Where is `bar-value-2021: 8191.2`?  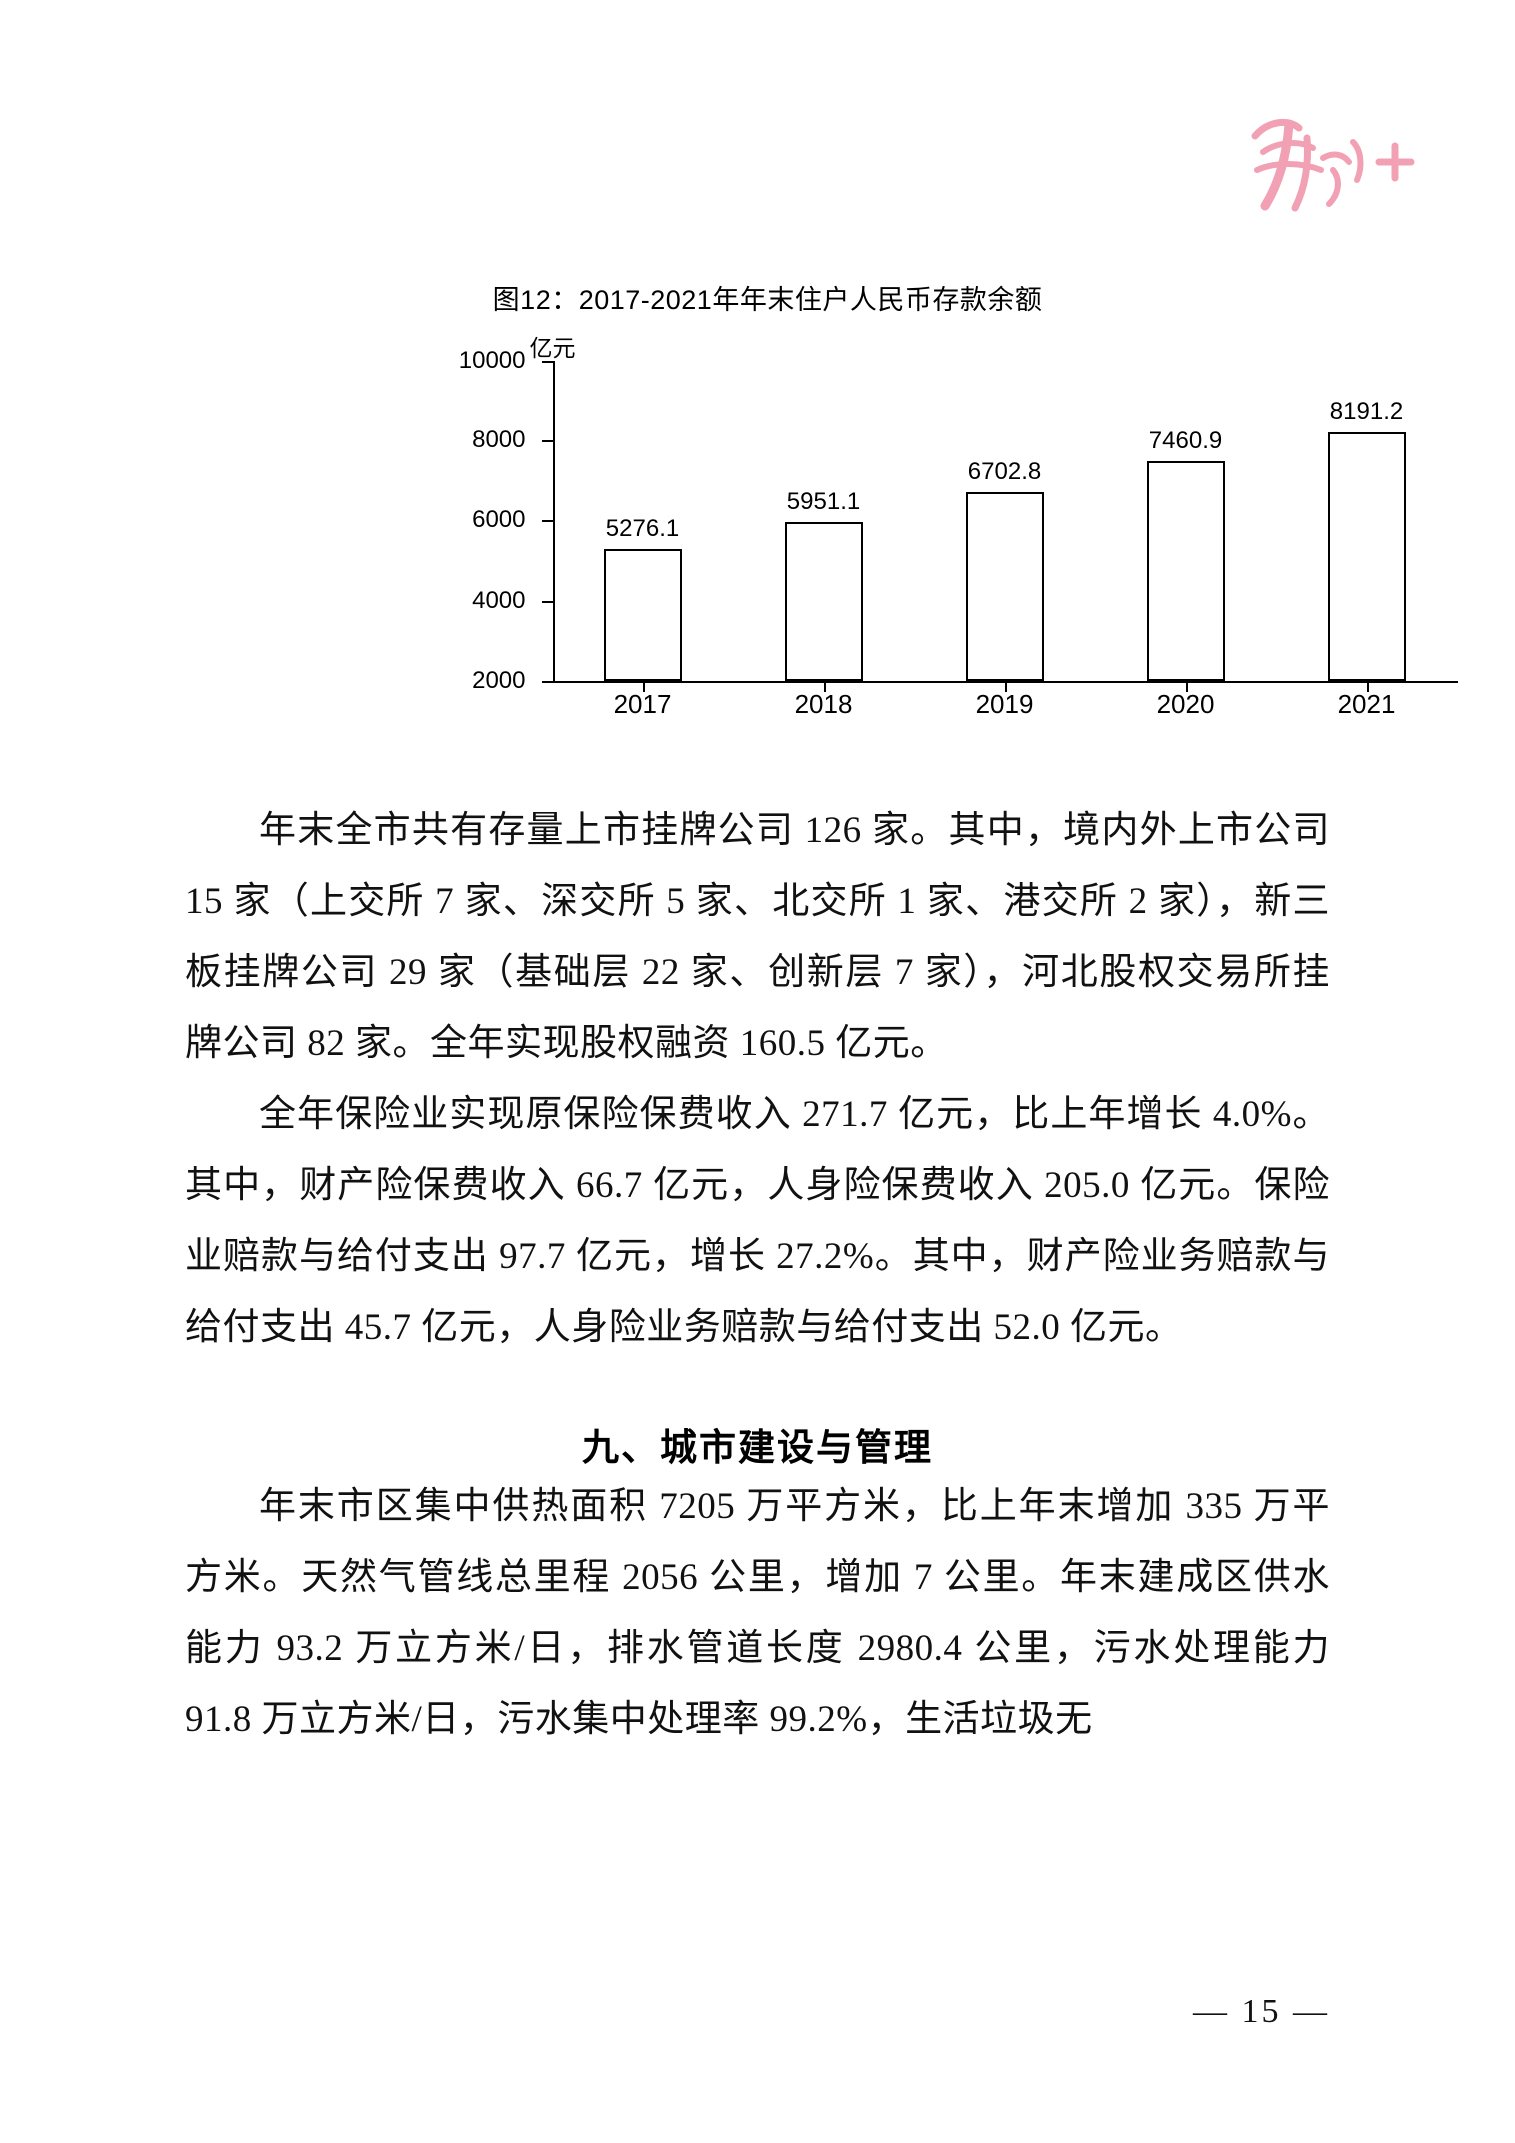 bar-value-2021: 8191.2 is located at coordinates (1366, 411).